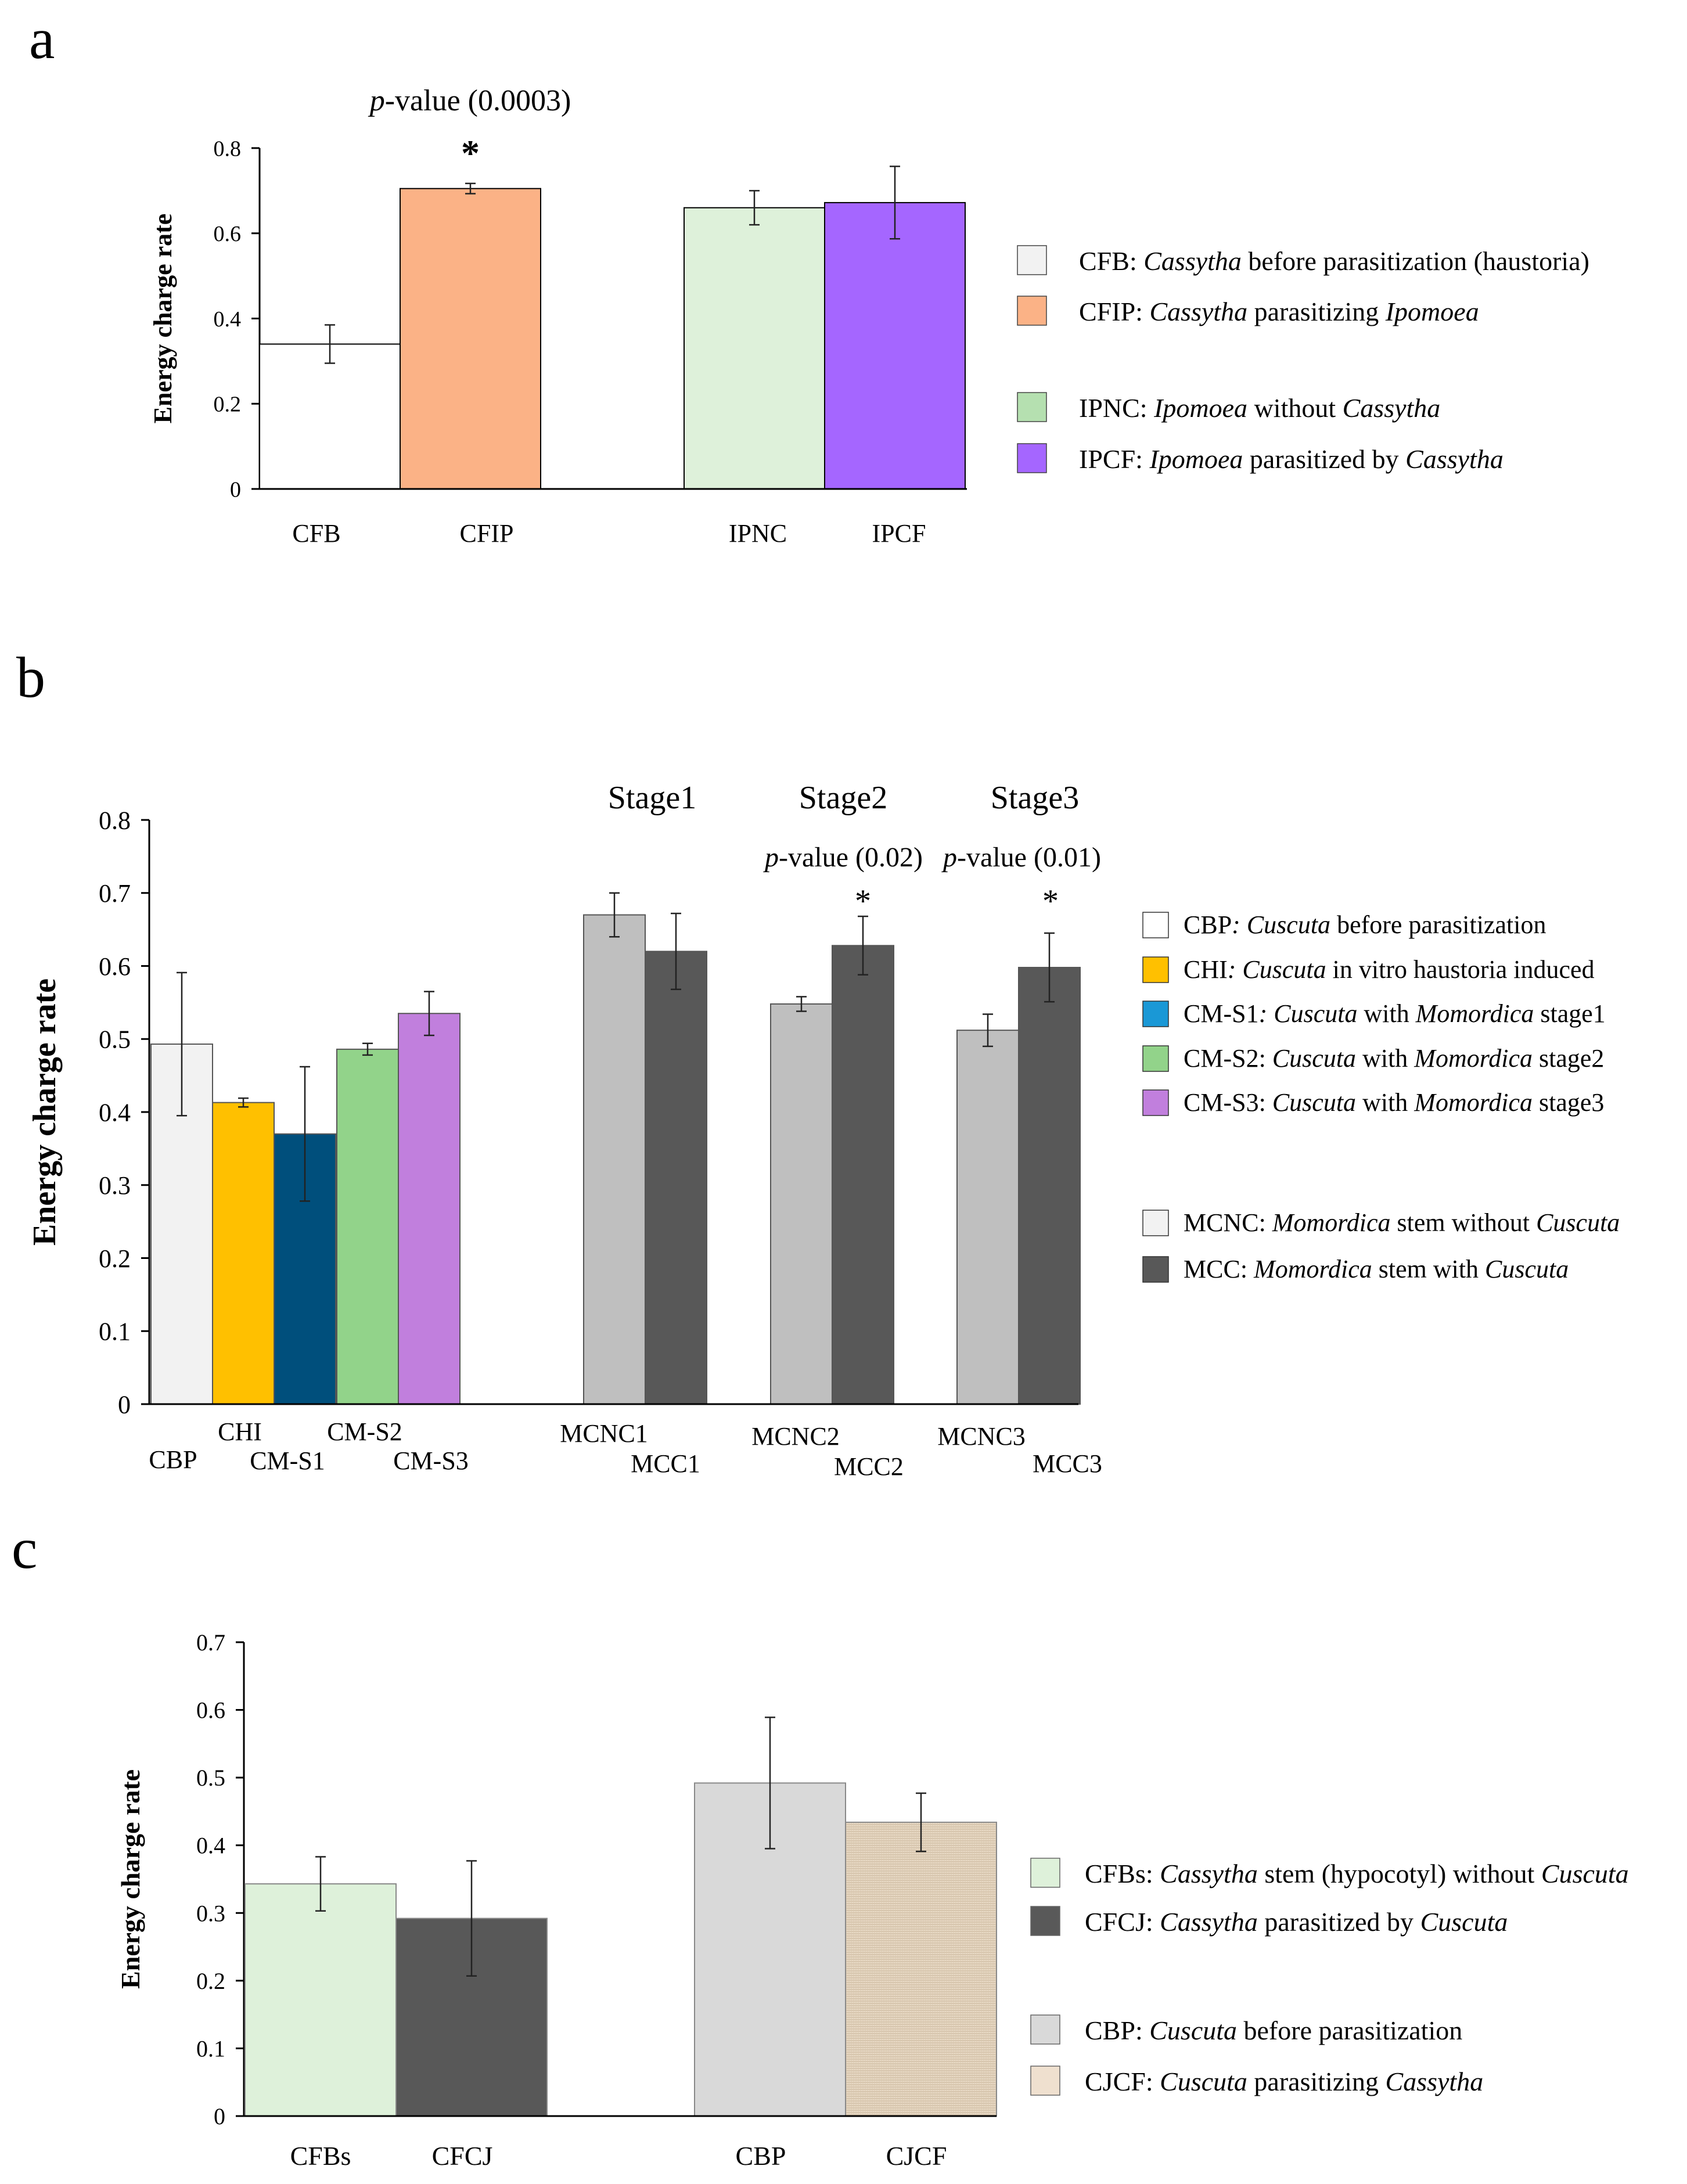 The image size is (1687, 2184). I want to click on legend-label-MCC-part-2: stem with, so click(1429, 1269).